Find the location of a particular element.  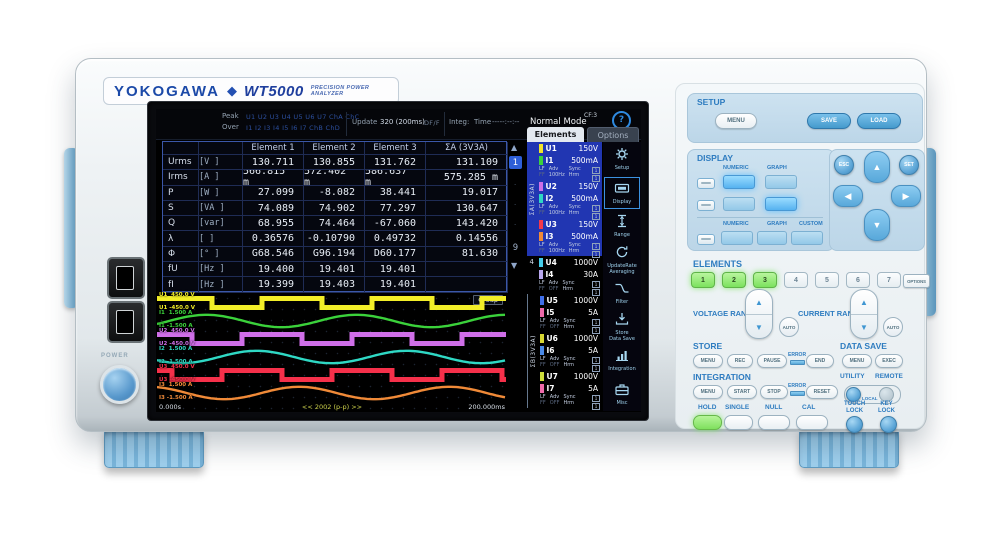

element-current-row: I1 500mA is located at coordinates (569, 160).